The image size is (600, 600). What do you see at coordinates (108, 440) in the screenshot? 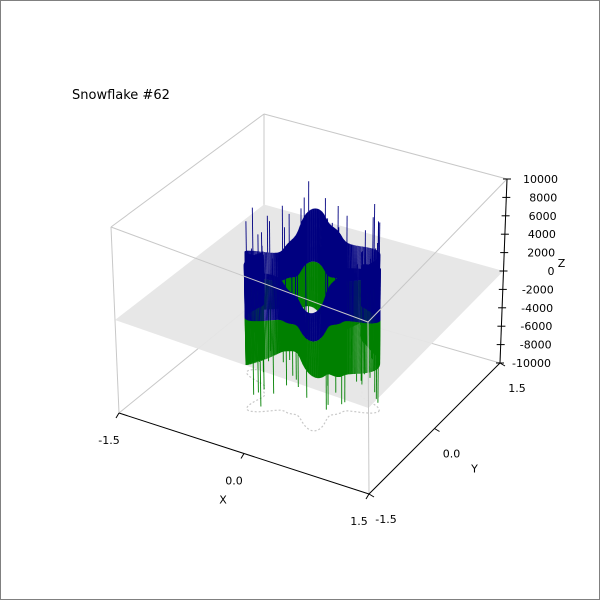
I see `x-tick-label: -1.5` at bounding box center [108, 440].